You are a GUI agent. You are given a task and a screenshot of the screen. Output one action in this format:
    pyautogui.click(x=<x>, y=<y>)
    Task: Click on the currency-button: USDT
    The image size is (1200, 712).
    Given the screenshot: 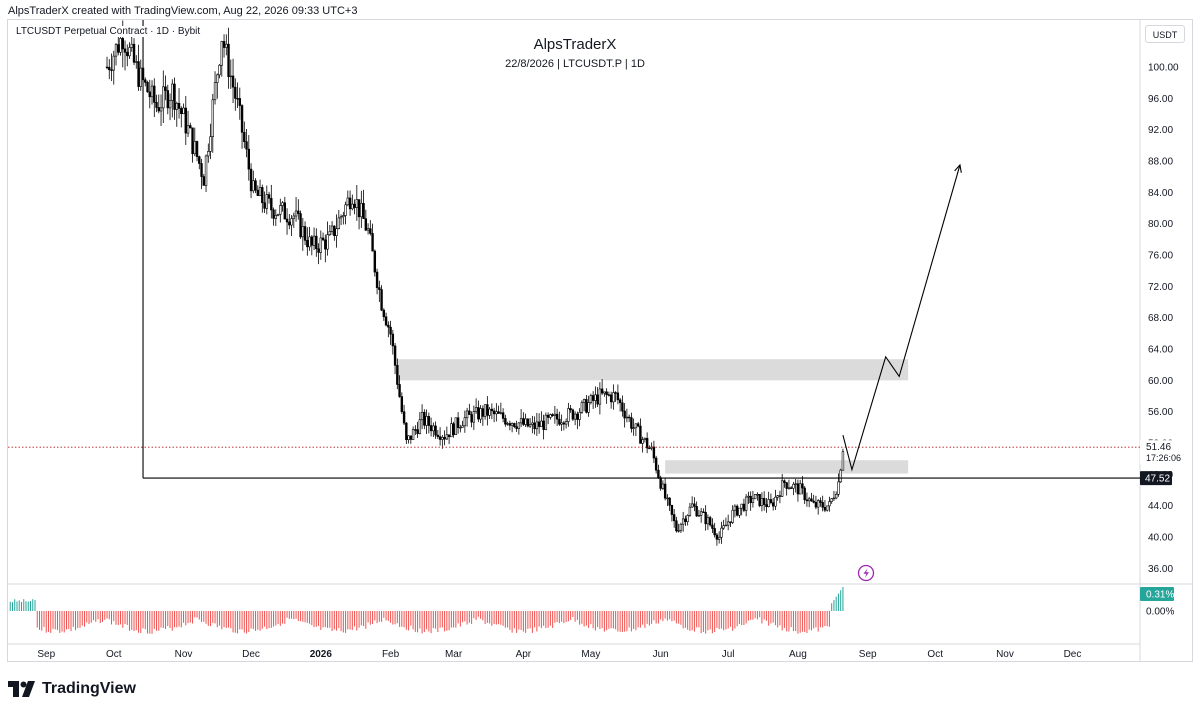 What is the action you would take?
    pyautogui.click(x=1165, y=34)
    